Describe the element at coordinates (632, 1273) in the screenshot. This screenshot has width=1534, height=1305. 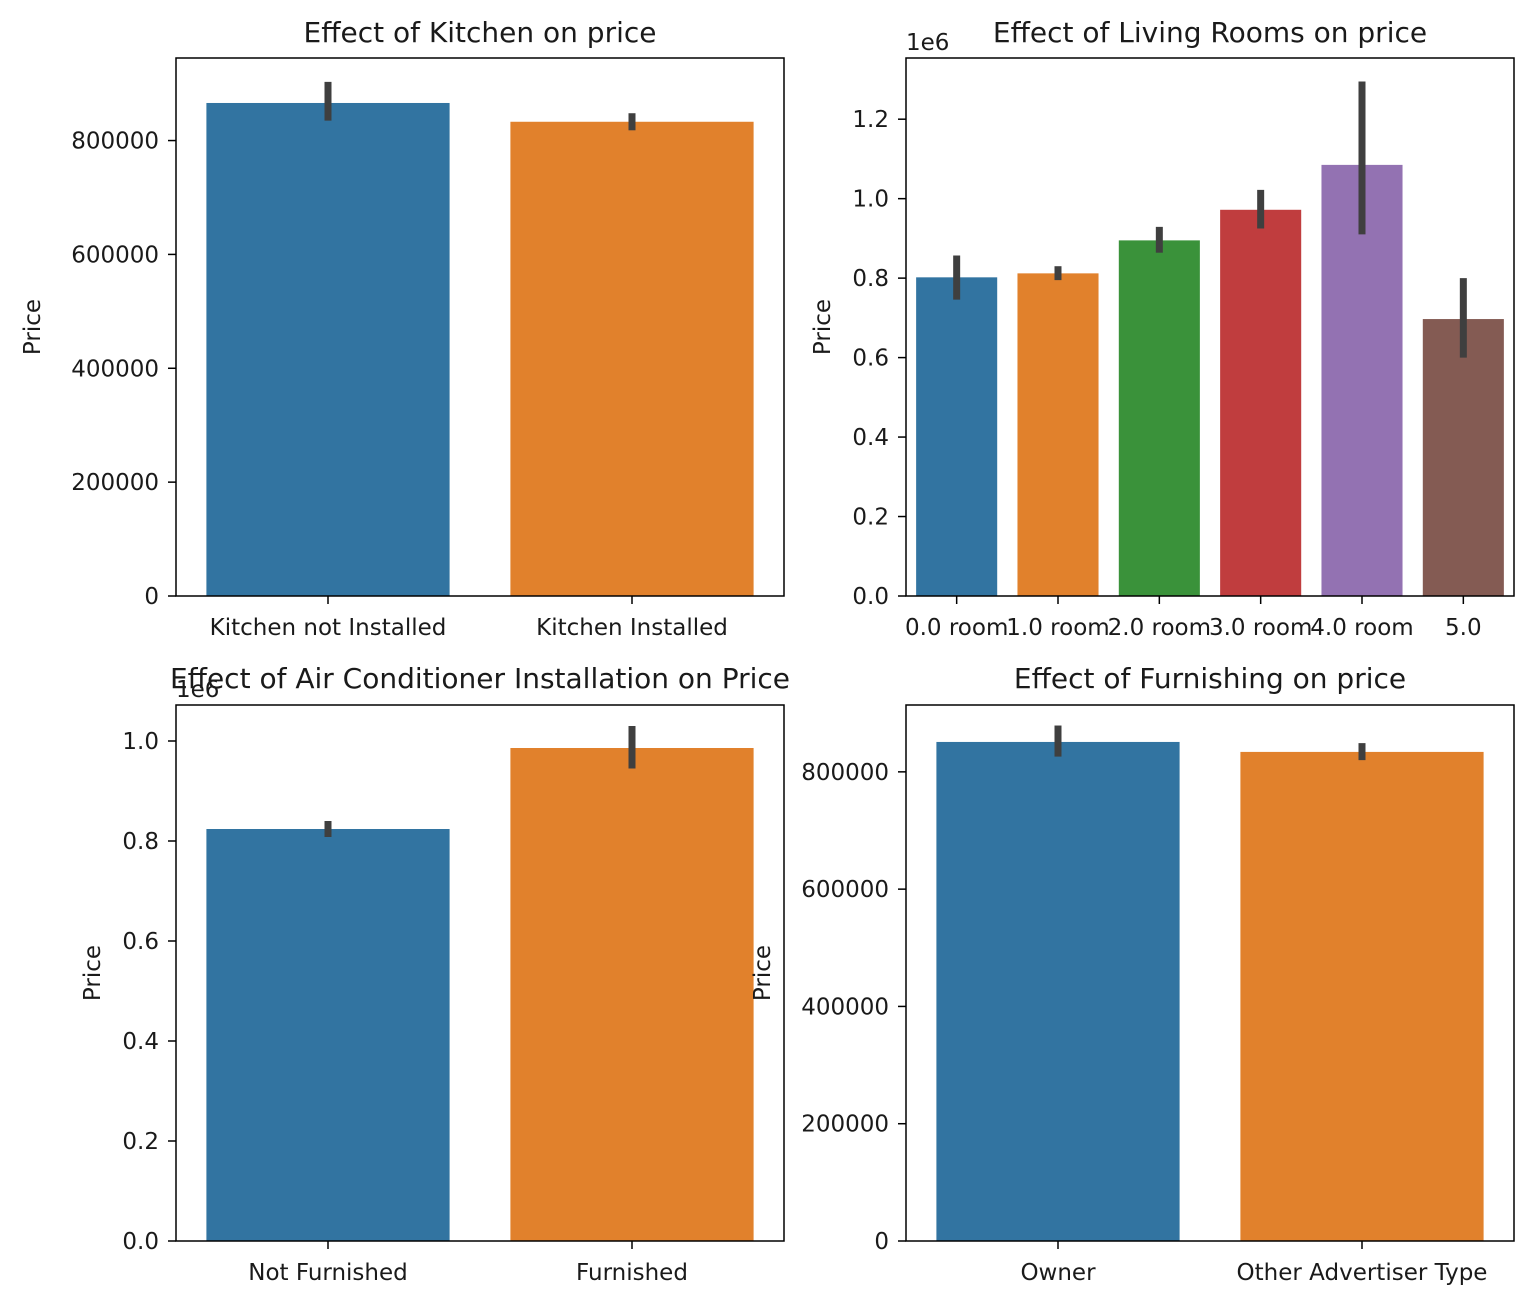
I see `x-tick-label-2: Furnished` at that location.